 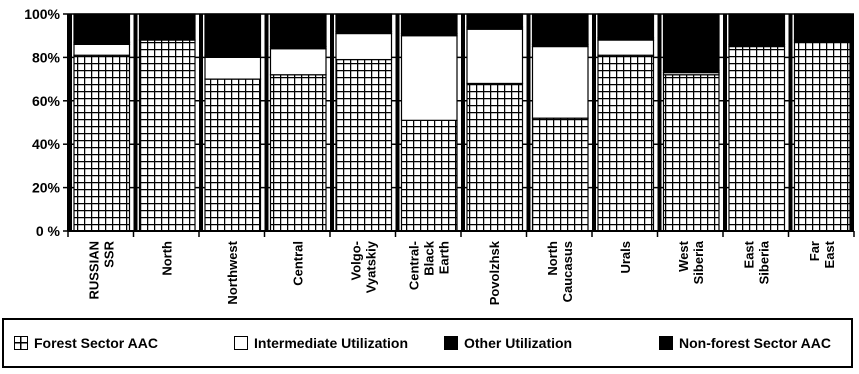 I want to click on grid-pattern-swatch, so click(x=21, y=343).